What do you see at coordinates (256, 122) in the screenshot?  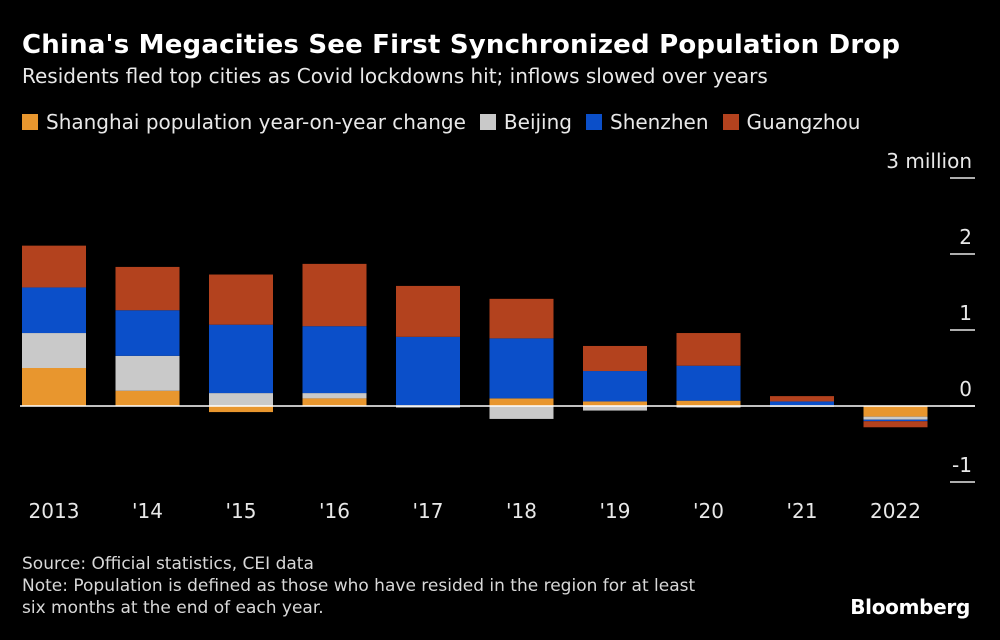 I see `legend-label-shanghai: Shanghai population year-on-year change` at bounding box center [256, 122].